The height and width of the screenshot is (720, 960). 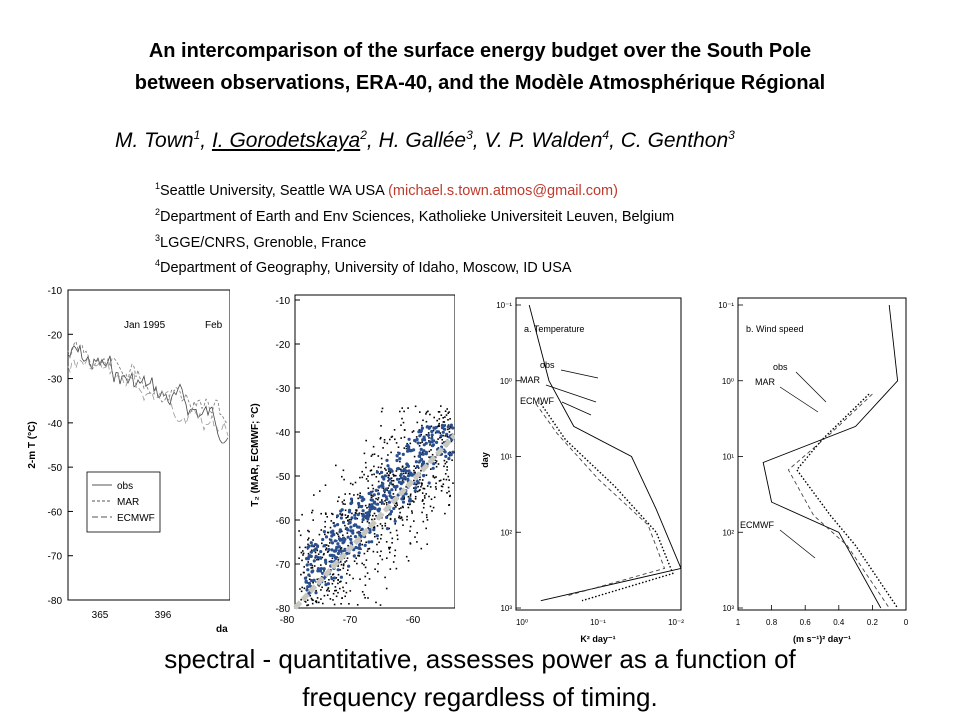 I want to click on y-axis-label: 2-m T (°C), so click(x=32, y=444).